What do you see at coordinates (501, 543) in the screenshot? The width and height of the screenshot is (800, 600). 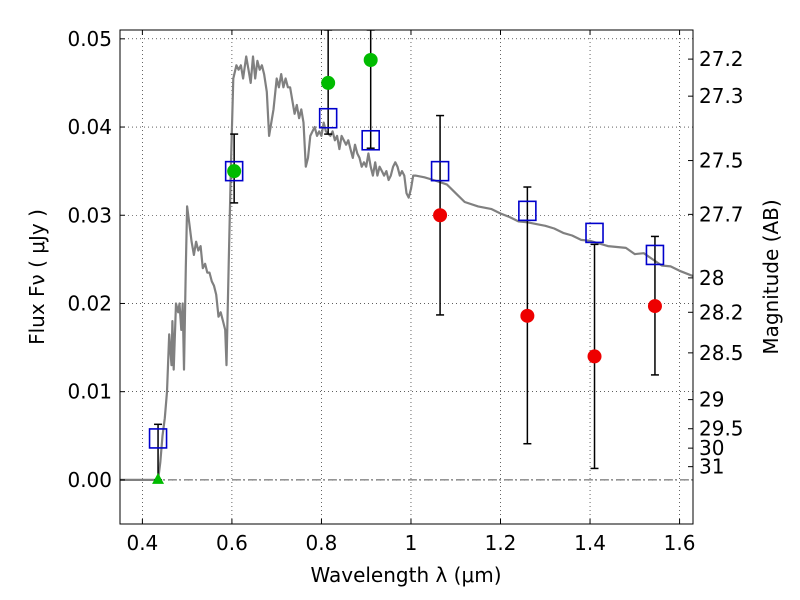 I see `x-tick-label: 1.2` at bounding box center [501, 543].